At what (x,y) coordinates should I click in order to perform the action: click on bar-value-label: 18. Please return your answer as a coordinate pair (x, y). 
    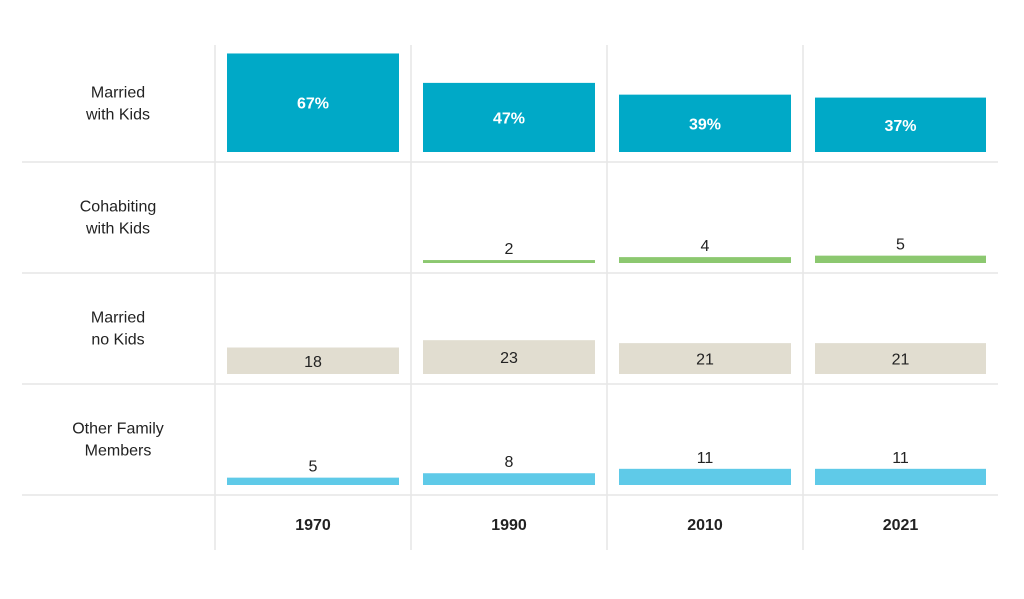
    Looking at the image, I should click on (313, 362).